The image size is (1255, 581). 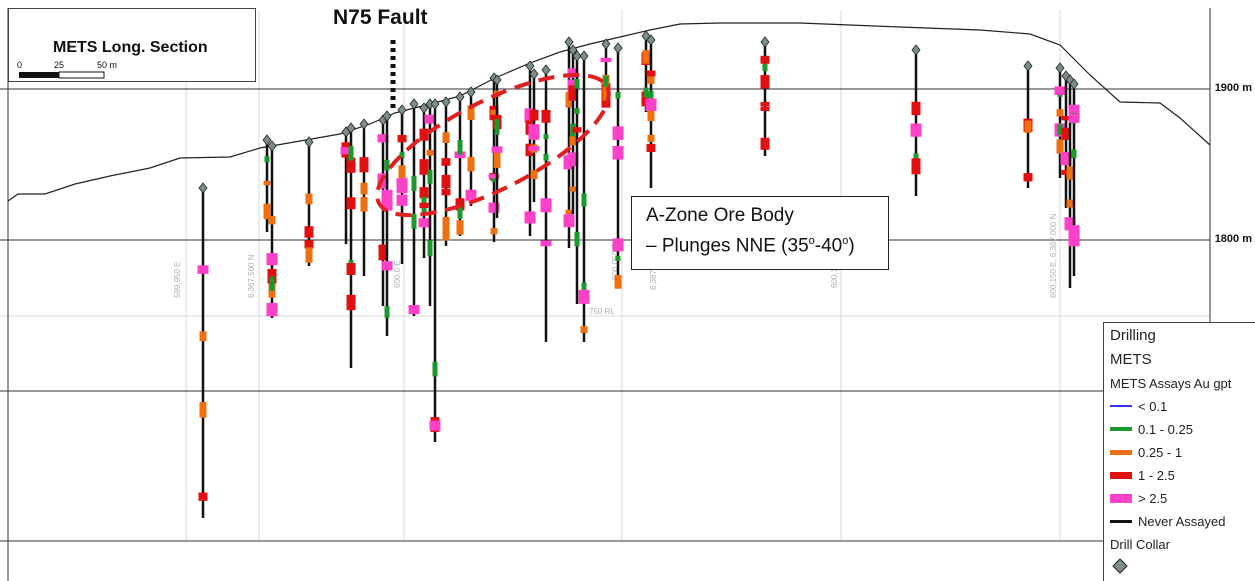 What do you see at coordinates (177, 280) in the screenshot?
I see `grid-label: 599,950 E` at bounding box center [177, 280].